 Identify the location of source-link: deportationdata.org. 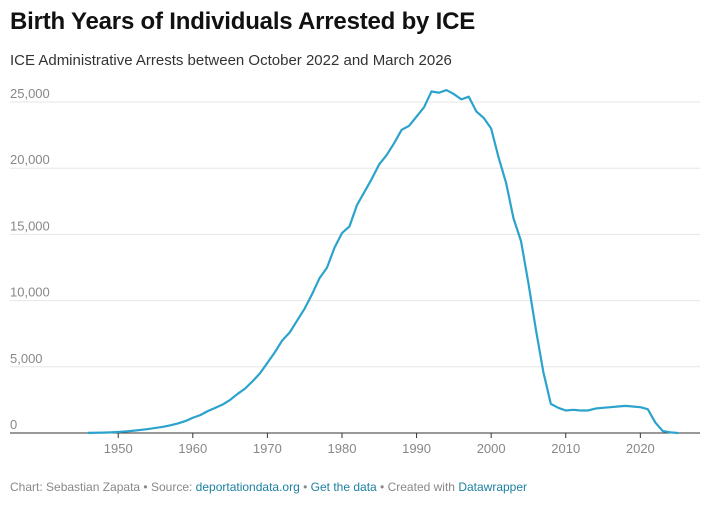
(247, 487).